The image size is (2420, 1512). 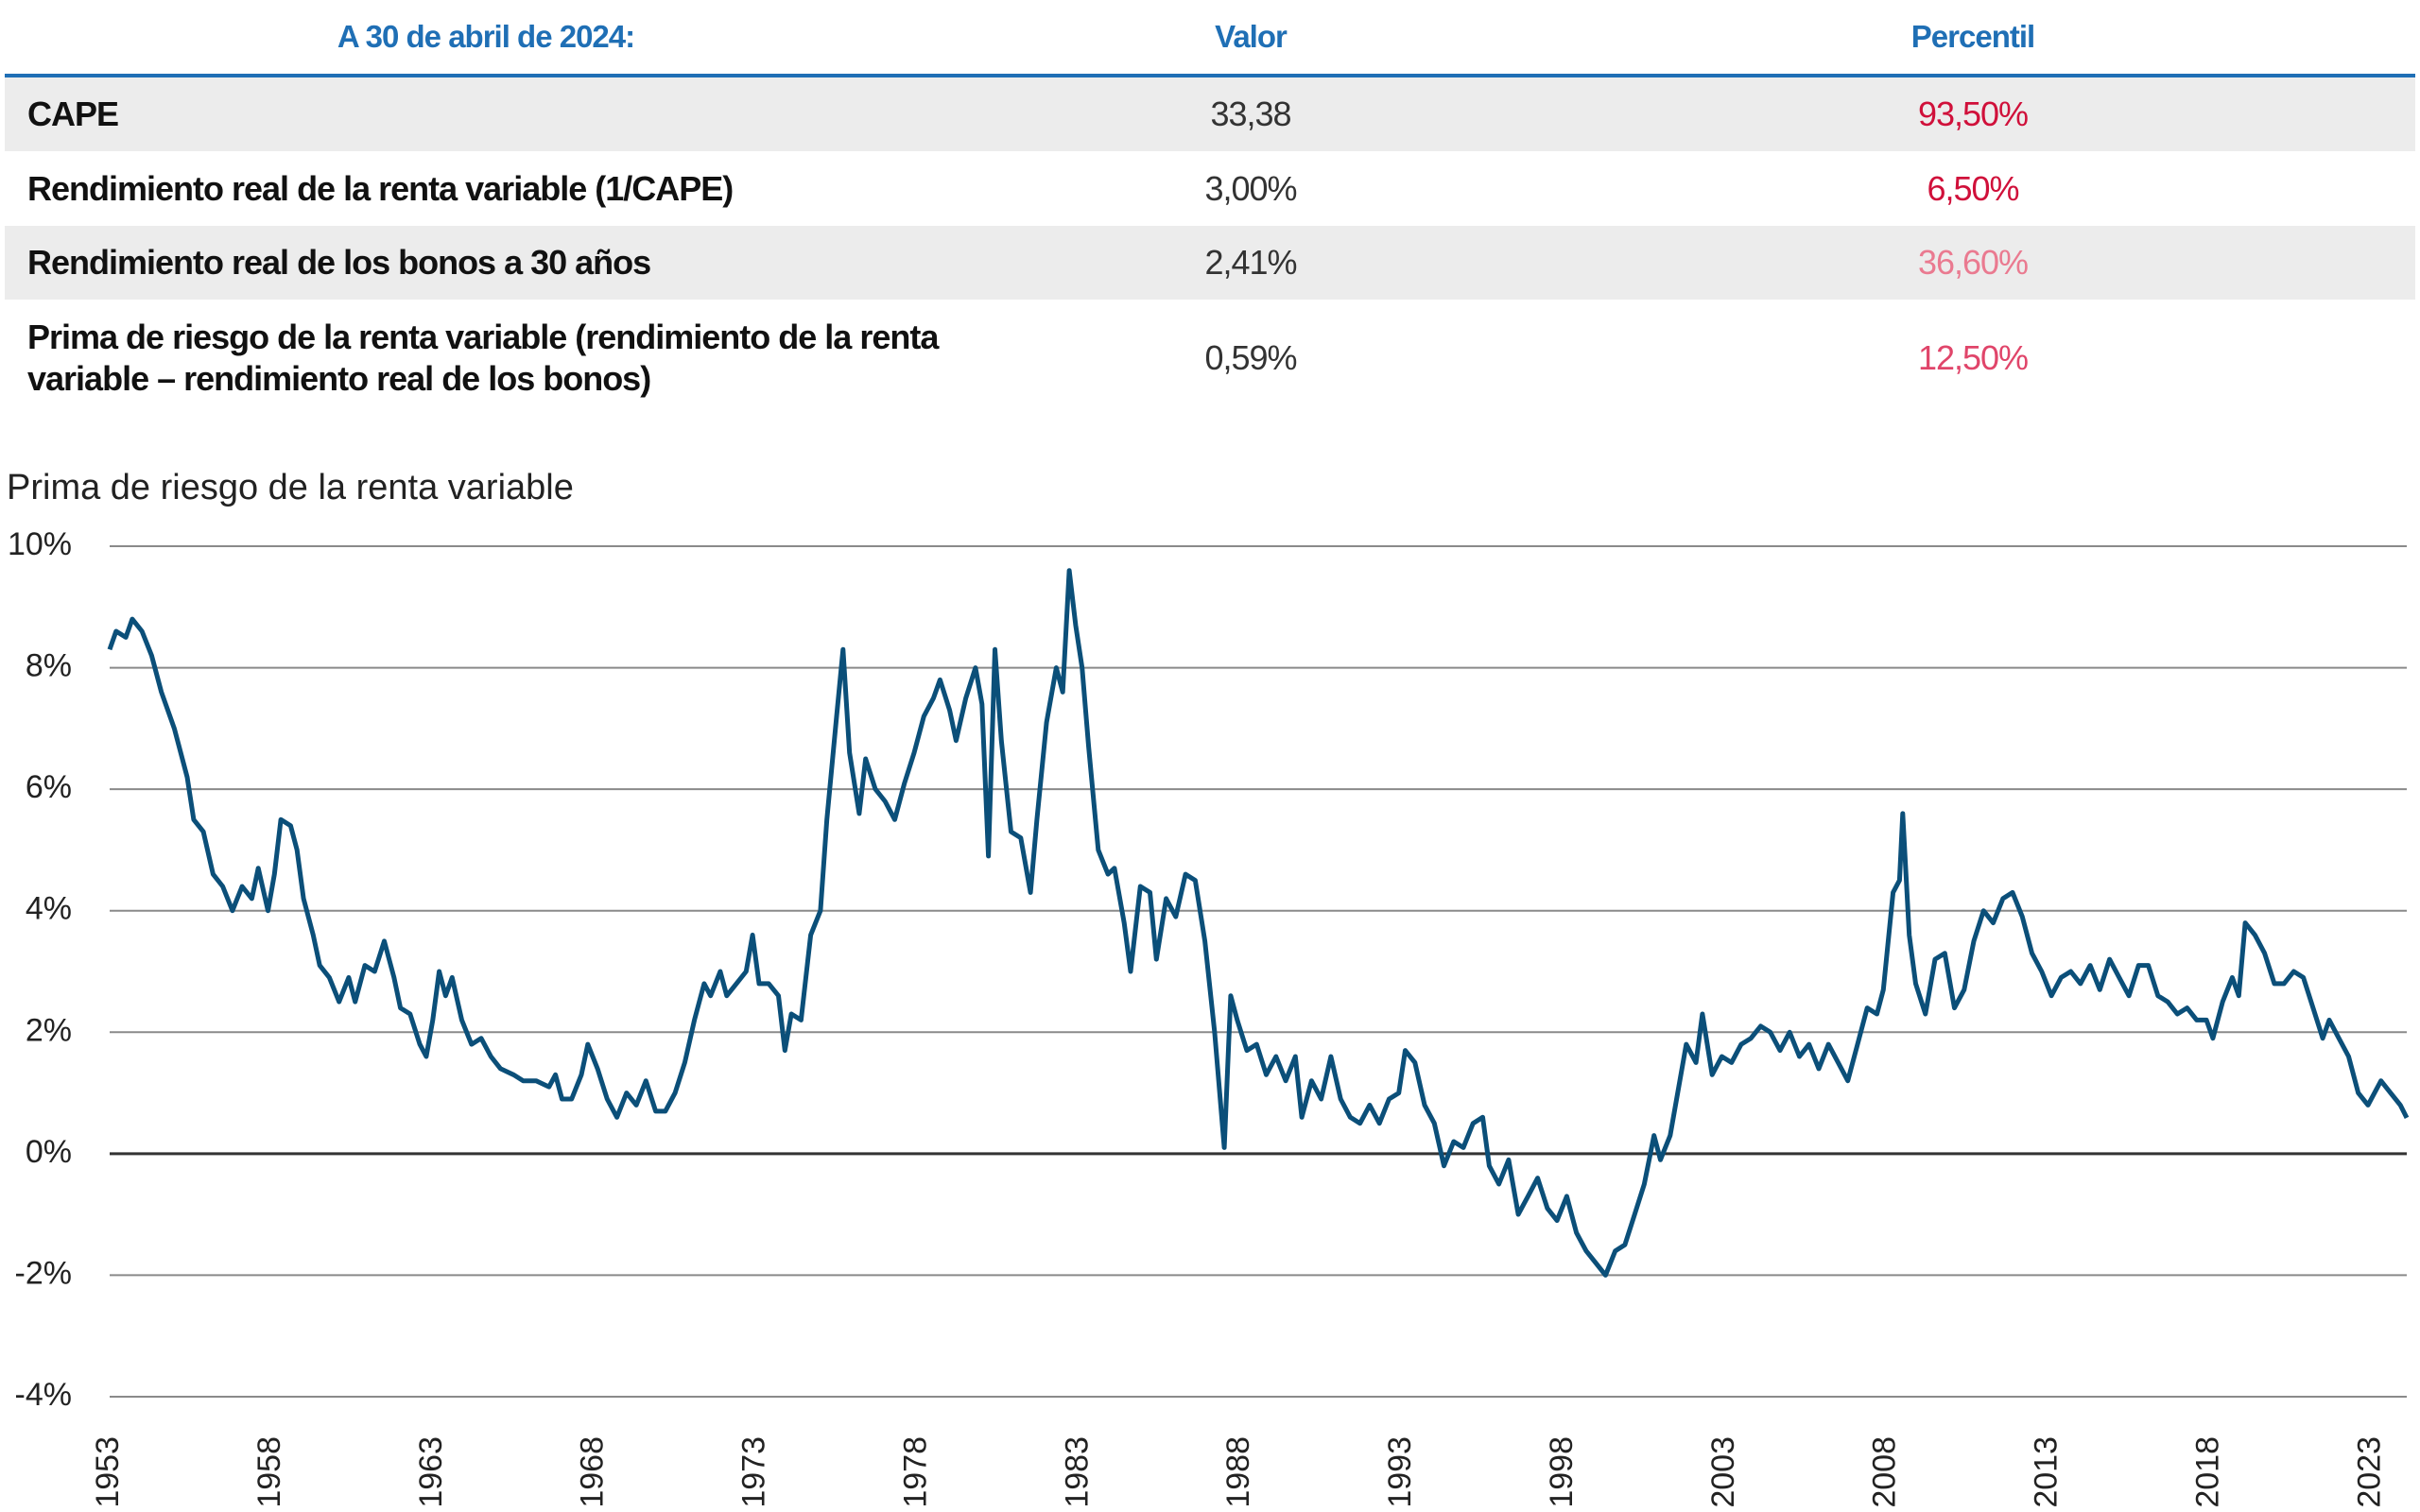 I want to click on x-tick-label: 1958, so click(x=269, y=1472).